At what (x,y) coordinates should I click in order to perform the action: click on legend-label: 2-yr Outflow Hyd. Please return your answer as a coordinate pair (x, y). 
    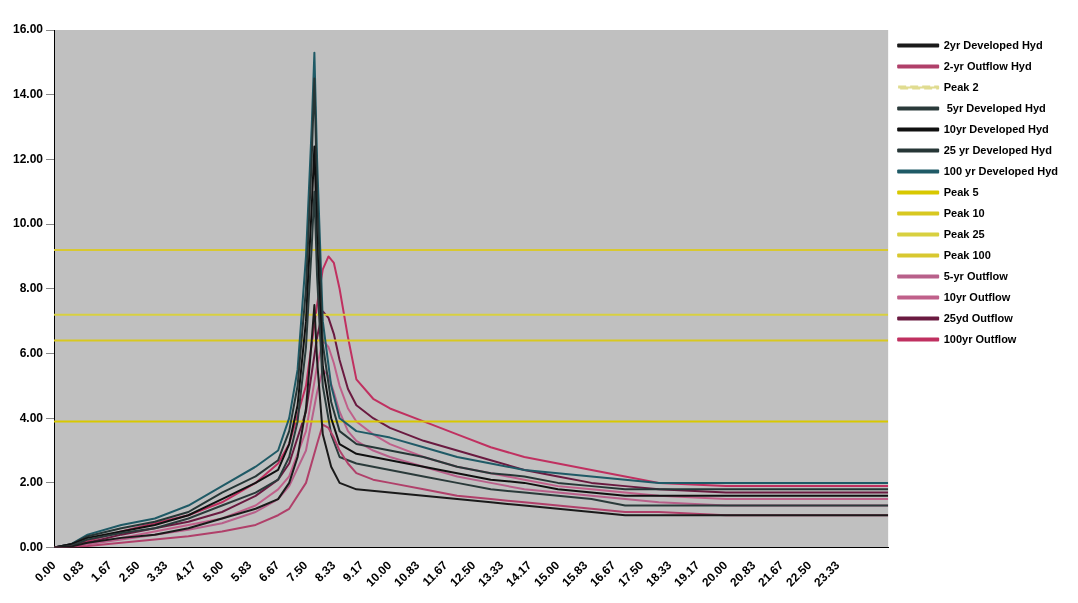
    Looking at the image, I should click on (987, 65).